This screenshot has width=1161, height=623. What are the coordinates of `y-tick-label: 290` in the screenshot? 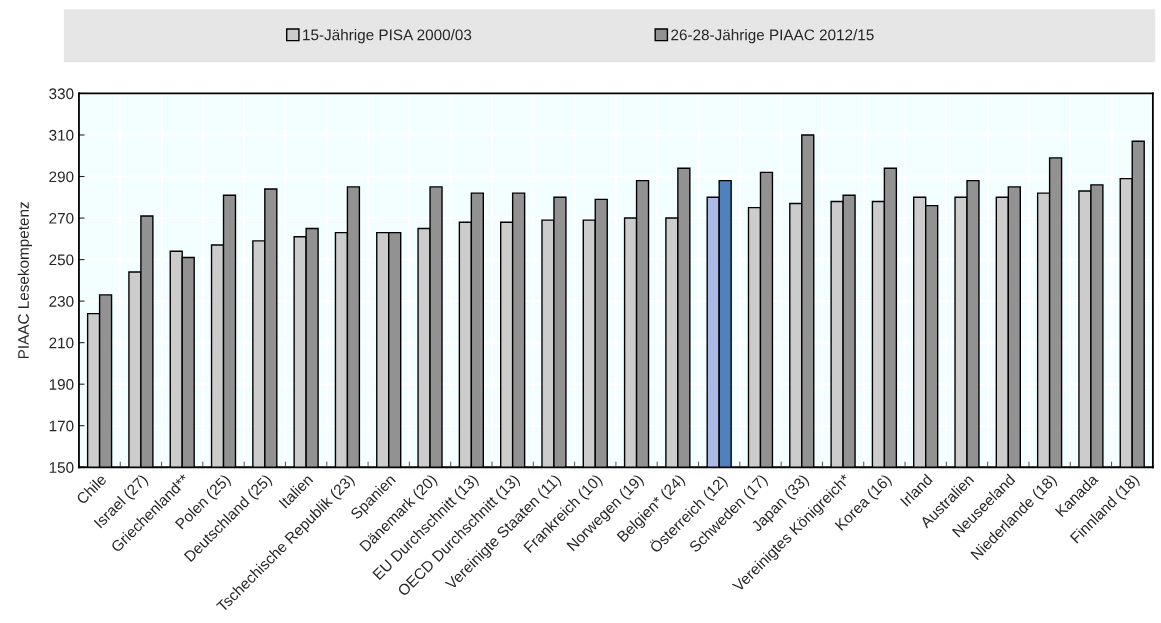 It's located at (61, 177).